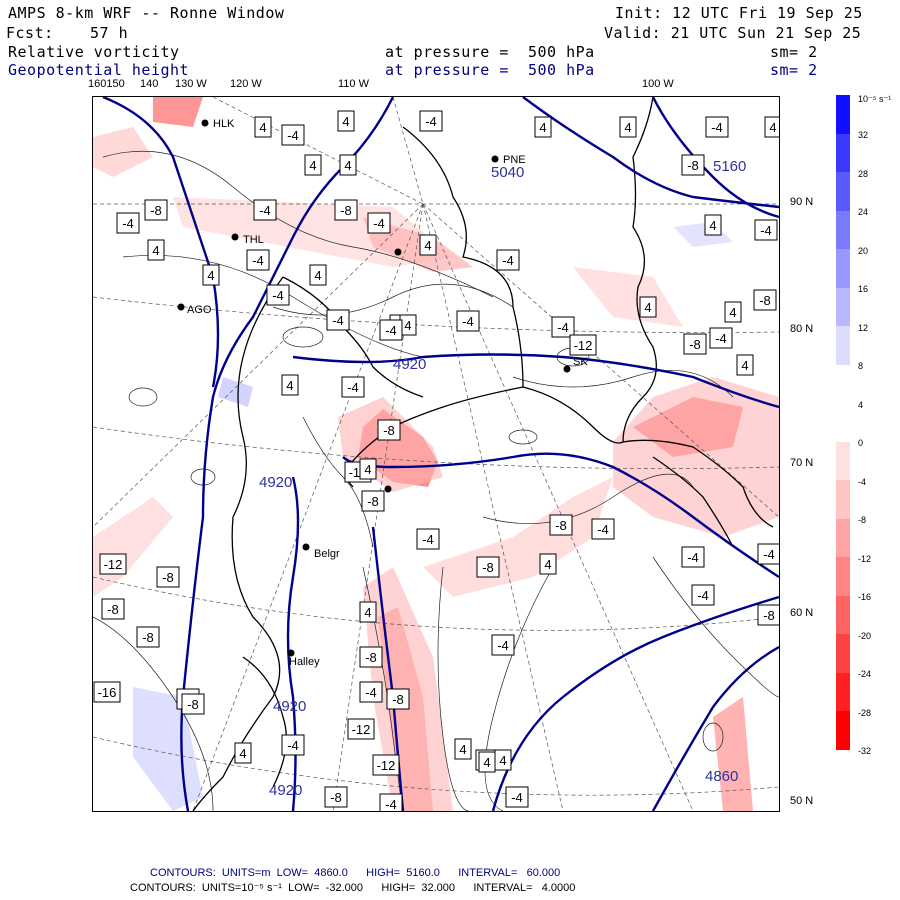 This screenshot has width=900, height=900. What do you see at coordinates (843, 422) in the screenshot?
I see `colorbar` at bounding box center [843, 422].